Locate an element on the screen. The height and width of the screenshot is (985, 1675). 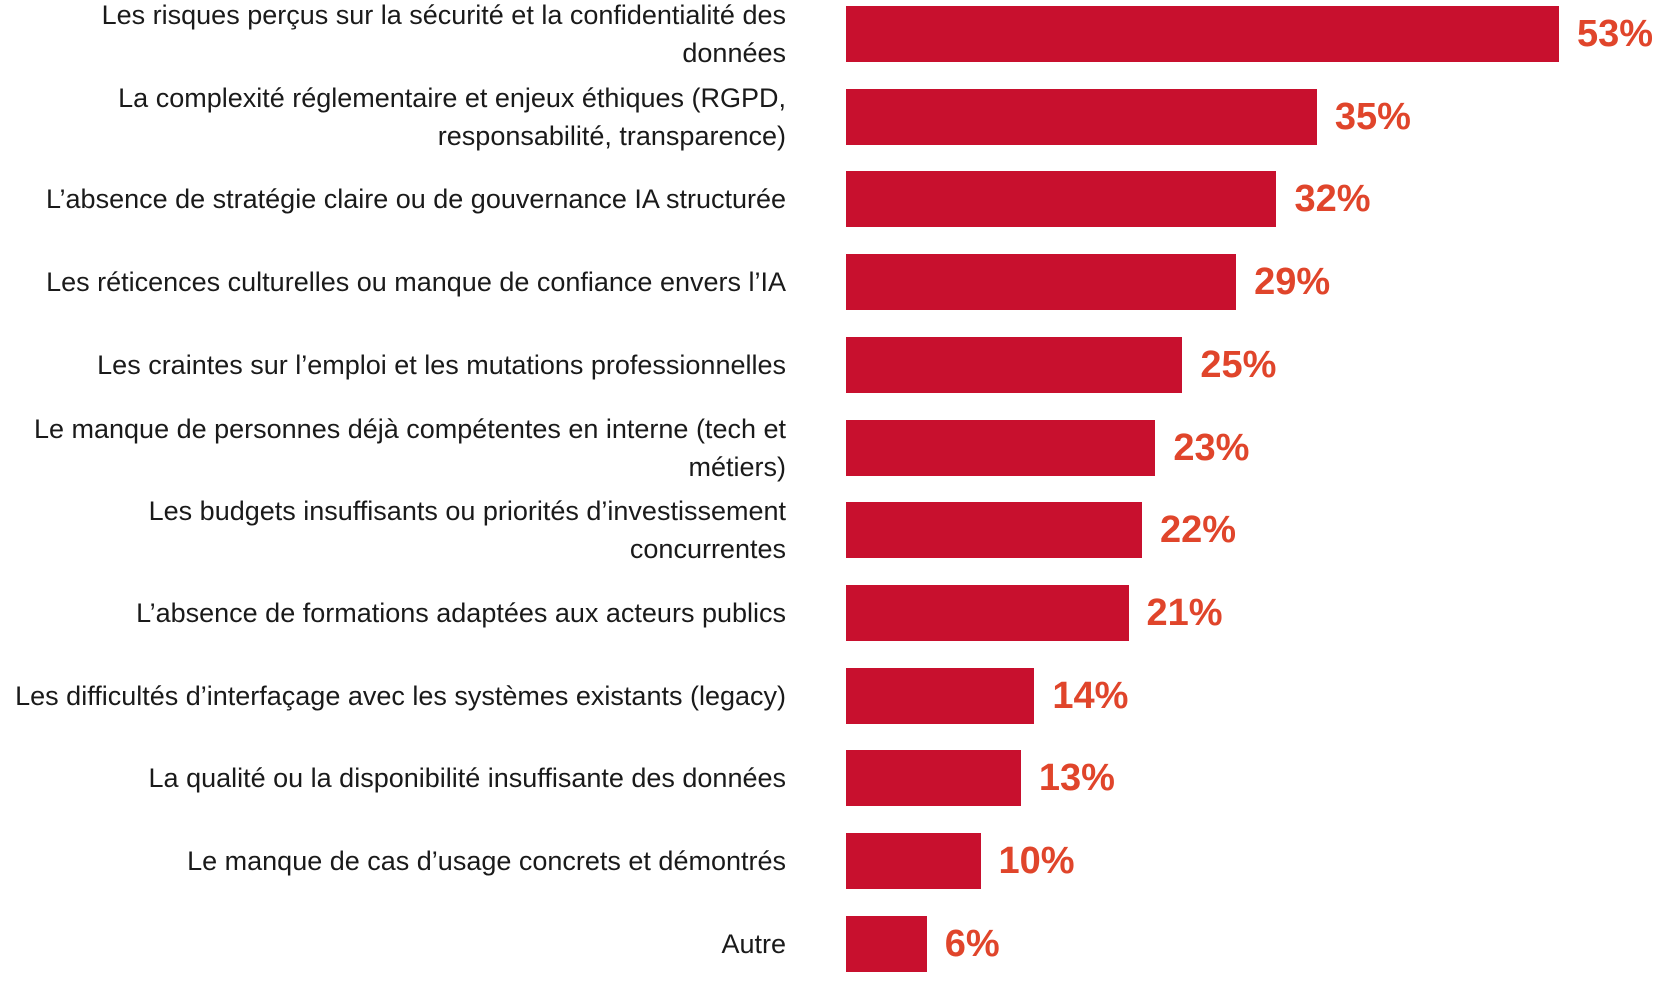
value-label: 6% is located at coordinates (972, 943).